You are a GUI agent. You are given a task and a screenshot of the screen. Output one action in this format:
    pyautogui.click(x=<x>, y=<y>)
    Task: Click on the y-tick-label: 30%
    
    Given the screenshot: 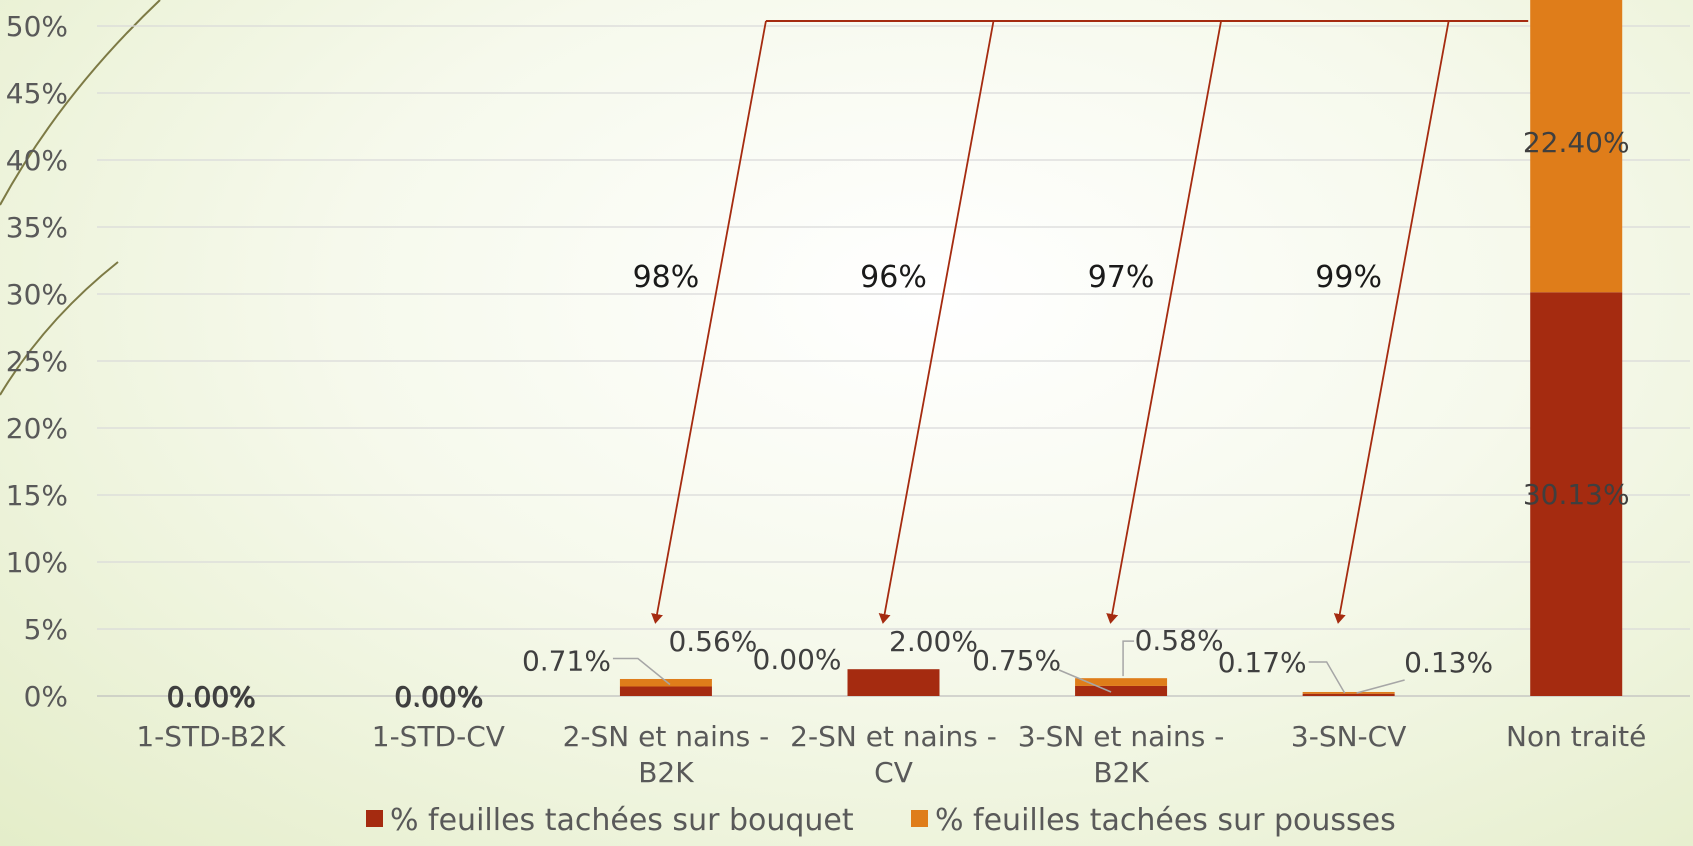 What is the action you would take?
    pyautogui.click(x=37, y=294)
    